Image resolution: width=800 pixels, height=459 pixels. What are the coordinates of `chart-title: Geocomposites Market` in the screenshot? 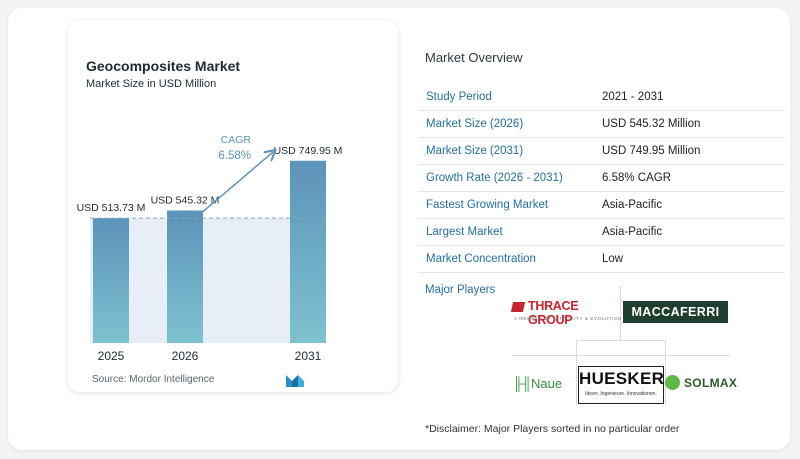 It's located at (163, 66).